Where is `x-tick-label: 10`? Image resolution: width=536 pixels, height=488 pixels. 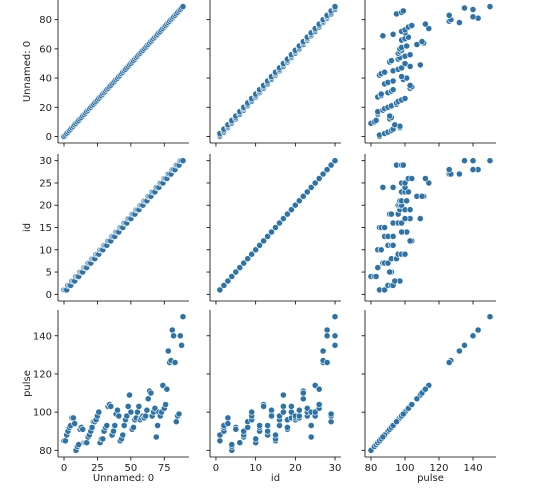 x-tick-label: 10 is located at coordinates (255, 468).